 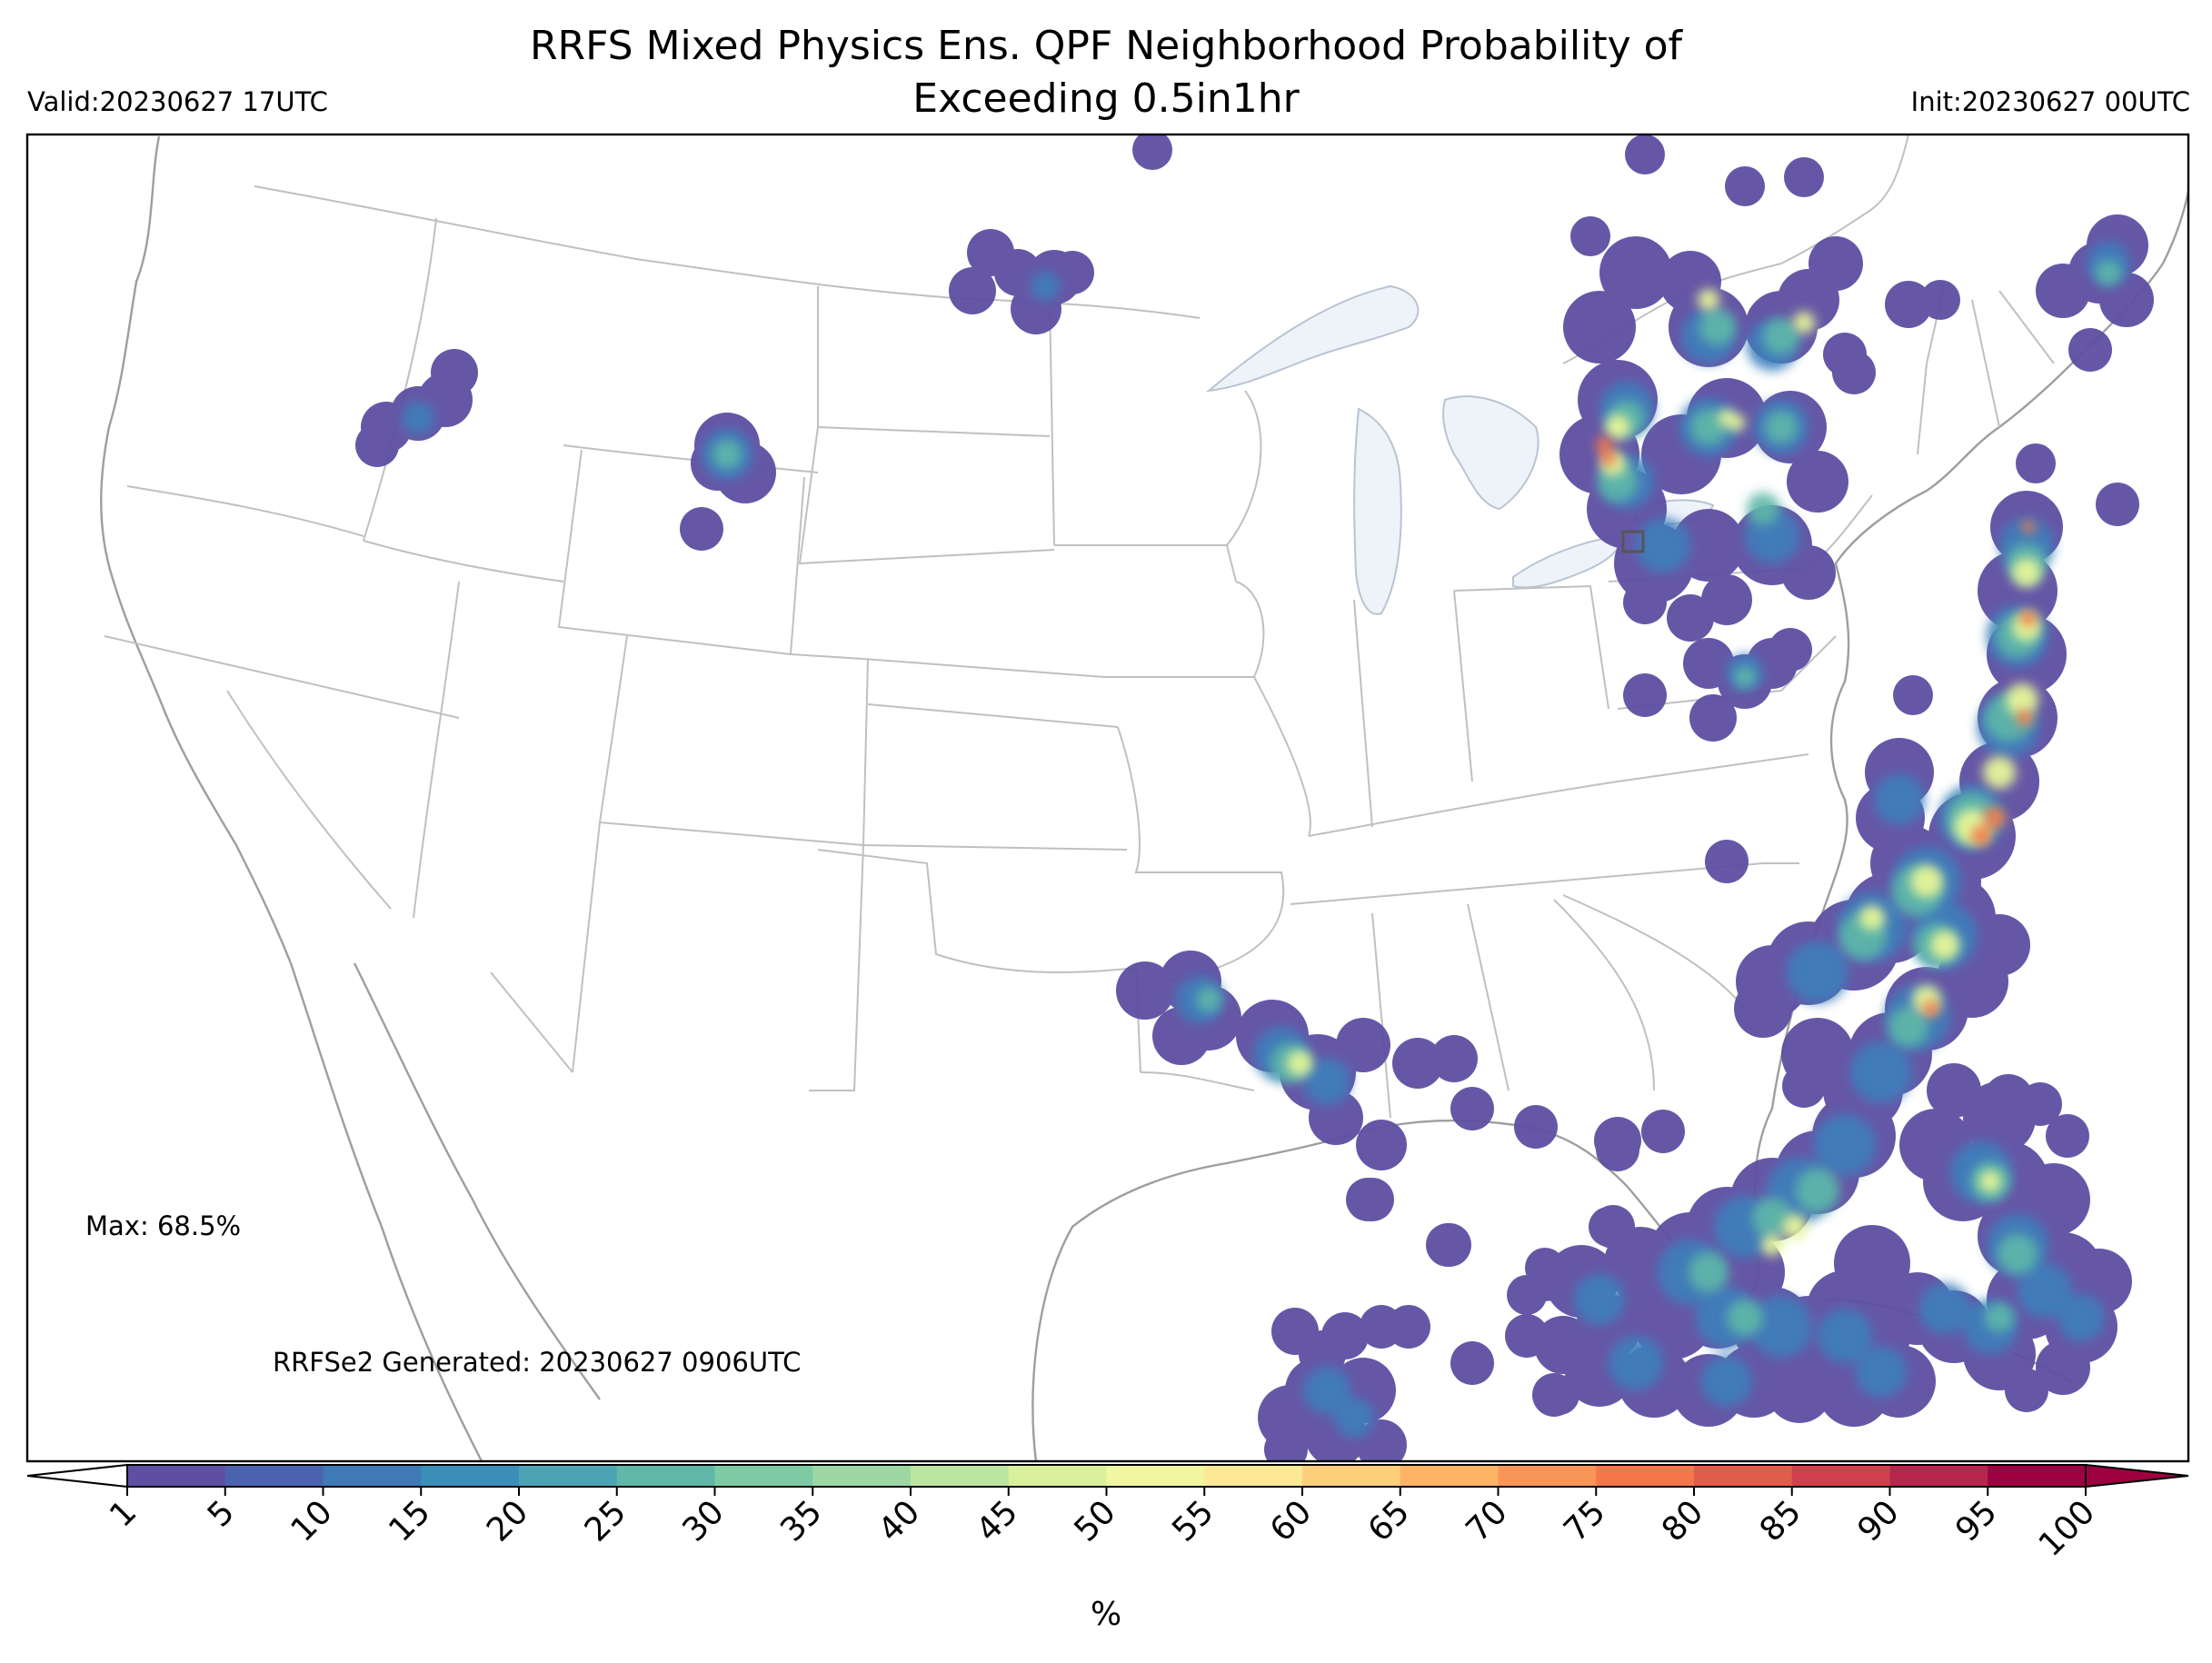 What do you see at coordinates (1291, 1520) in the screenshot?
I see `colorbar-tick-label: 60` at bounding box center [1291, 1520].